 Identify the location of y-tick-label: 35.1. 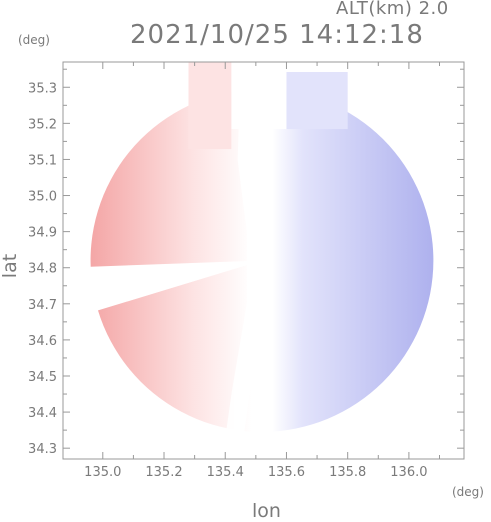
(42, 160).